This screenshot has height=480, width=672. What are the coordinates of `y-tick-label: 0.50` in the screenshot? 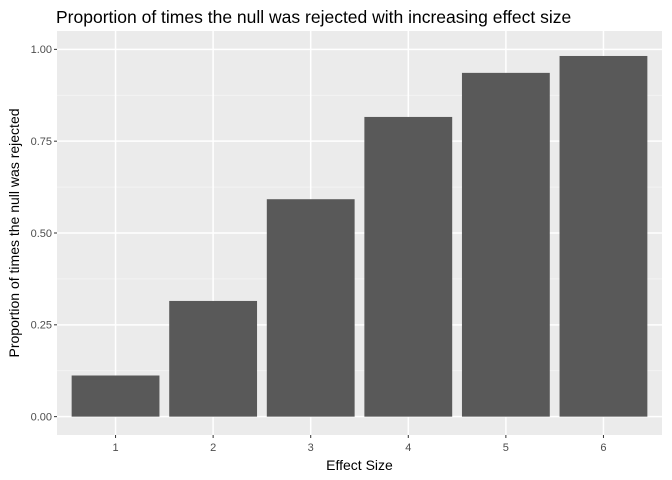 It's located at (41, 234).